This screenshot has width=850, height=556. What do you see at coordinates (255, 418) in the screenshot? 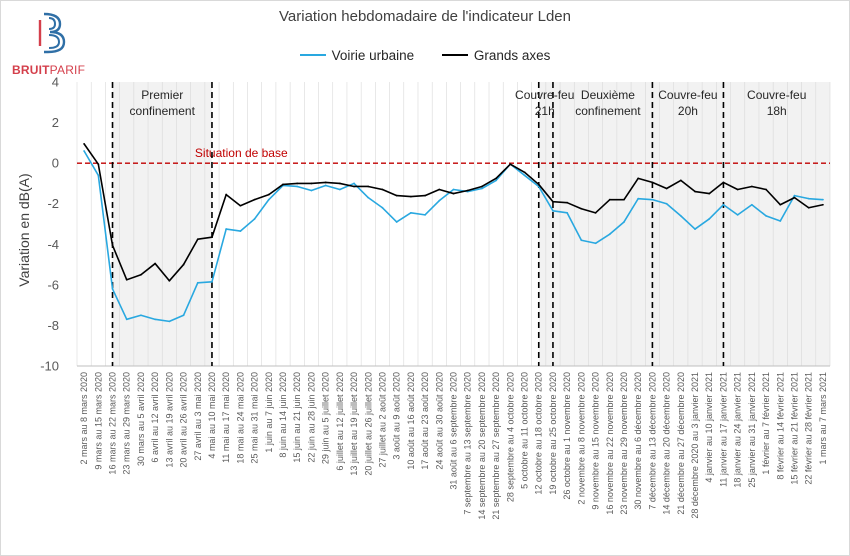
I see `x-tick-label: 25 mai au 31 mai 2020` at bounding box center [255, 418].